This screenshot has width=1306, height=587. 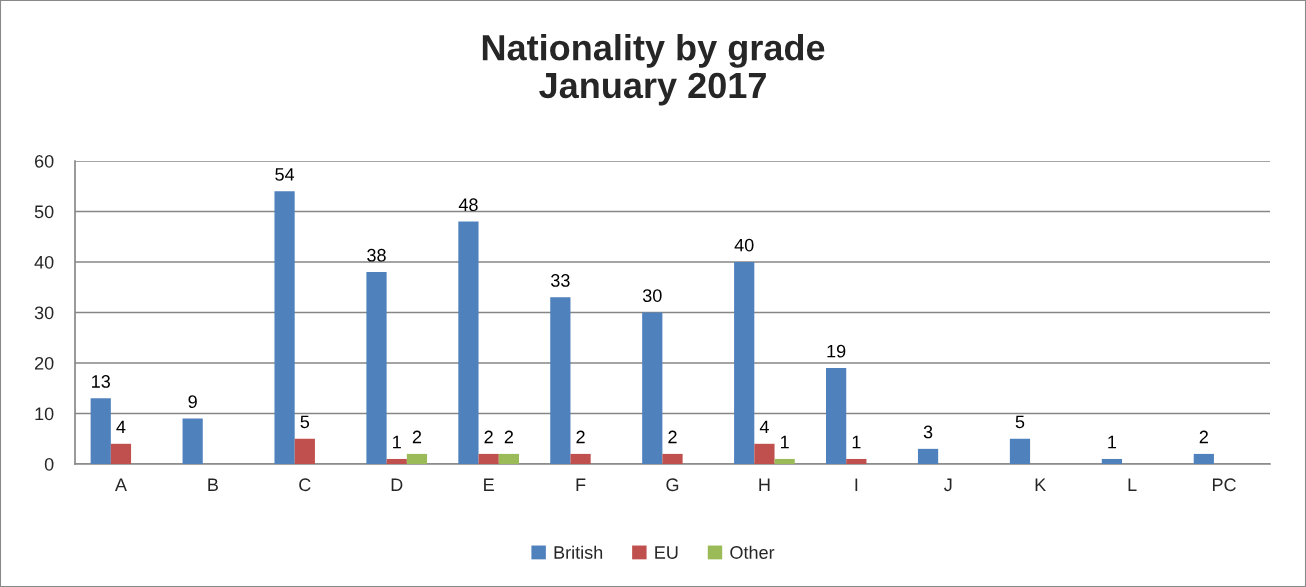 What do you see at coordinates (468, 205) in the screenshot?
I see `data-label: 48` at bounding box center [468, 205].